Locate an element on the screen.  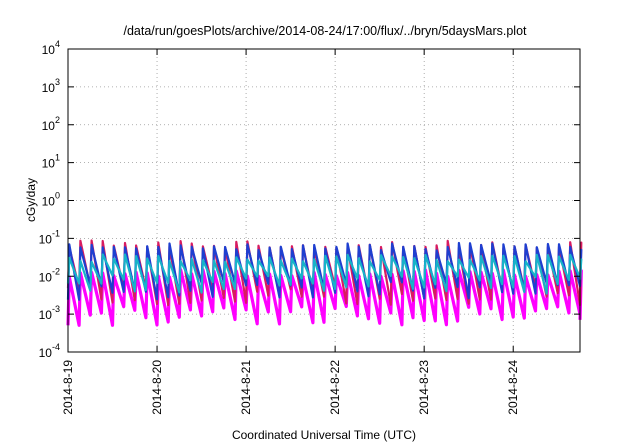
x-tick-label: 2014-8-22 is located at coordinates (335, 387).